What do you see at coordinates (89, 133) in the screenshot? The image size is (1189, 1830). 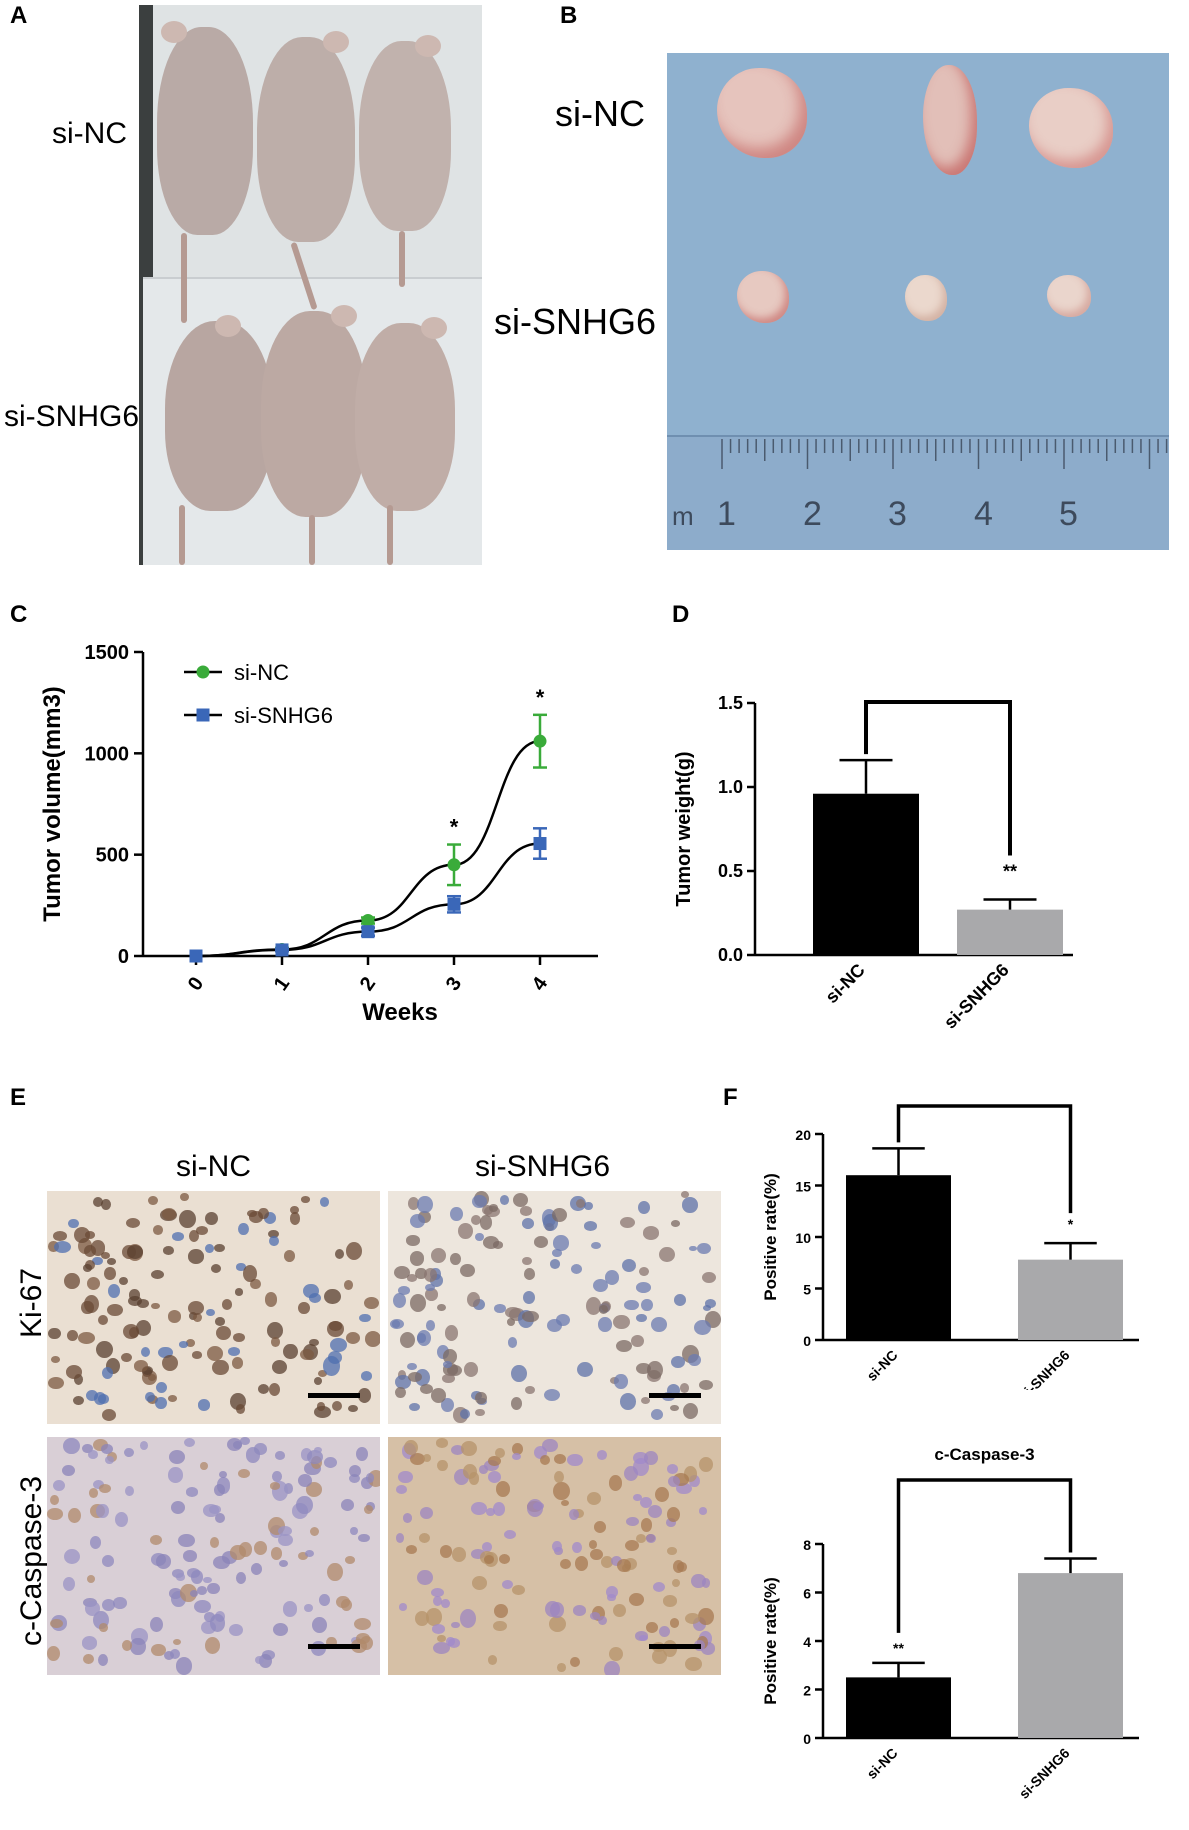 I see `panel-a-label-si-nc: si-NC` at bounding box center [89, 133].